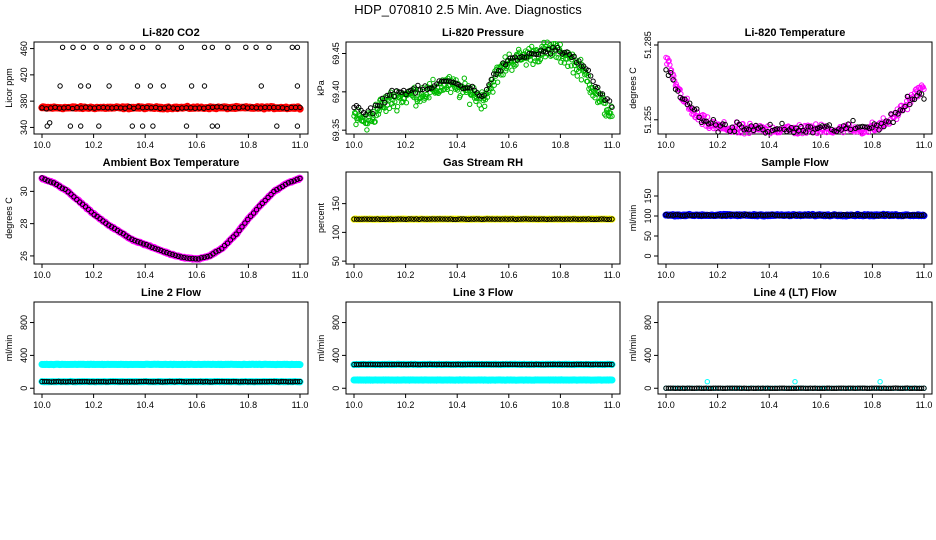  I want to click on chart-title: Li-820 Temperature, so click(795, 33).